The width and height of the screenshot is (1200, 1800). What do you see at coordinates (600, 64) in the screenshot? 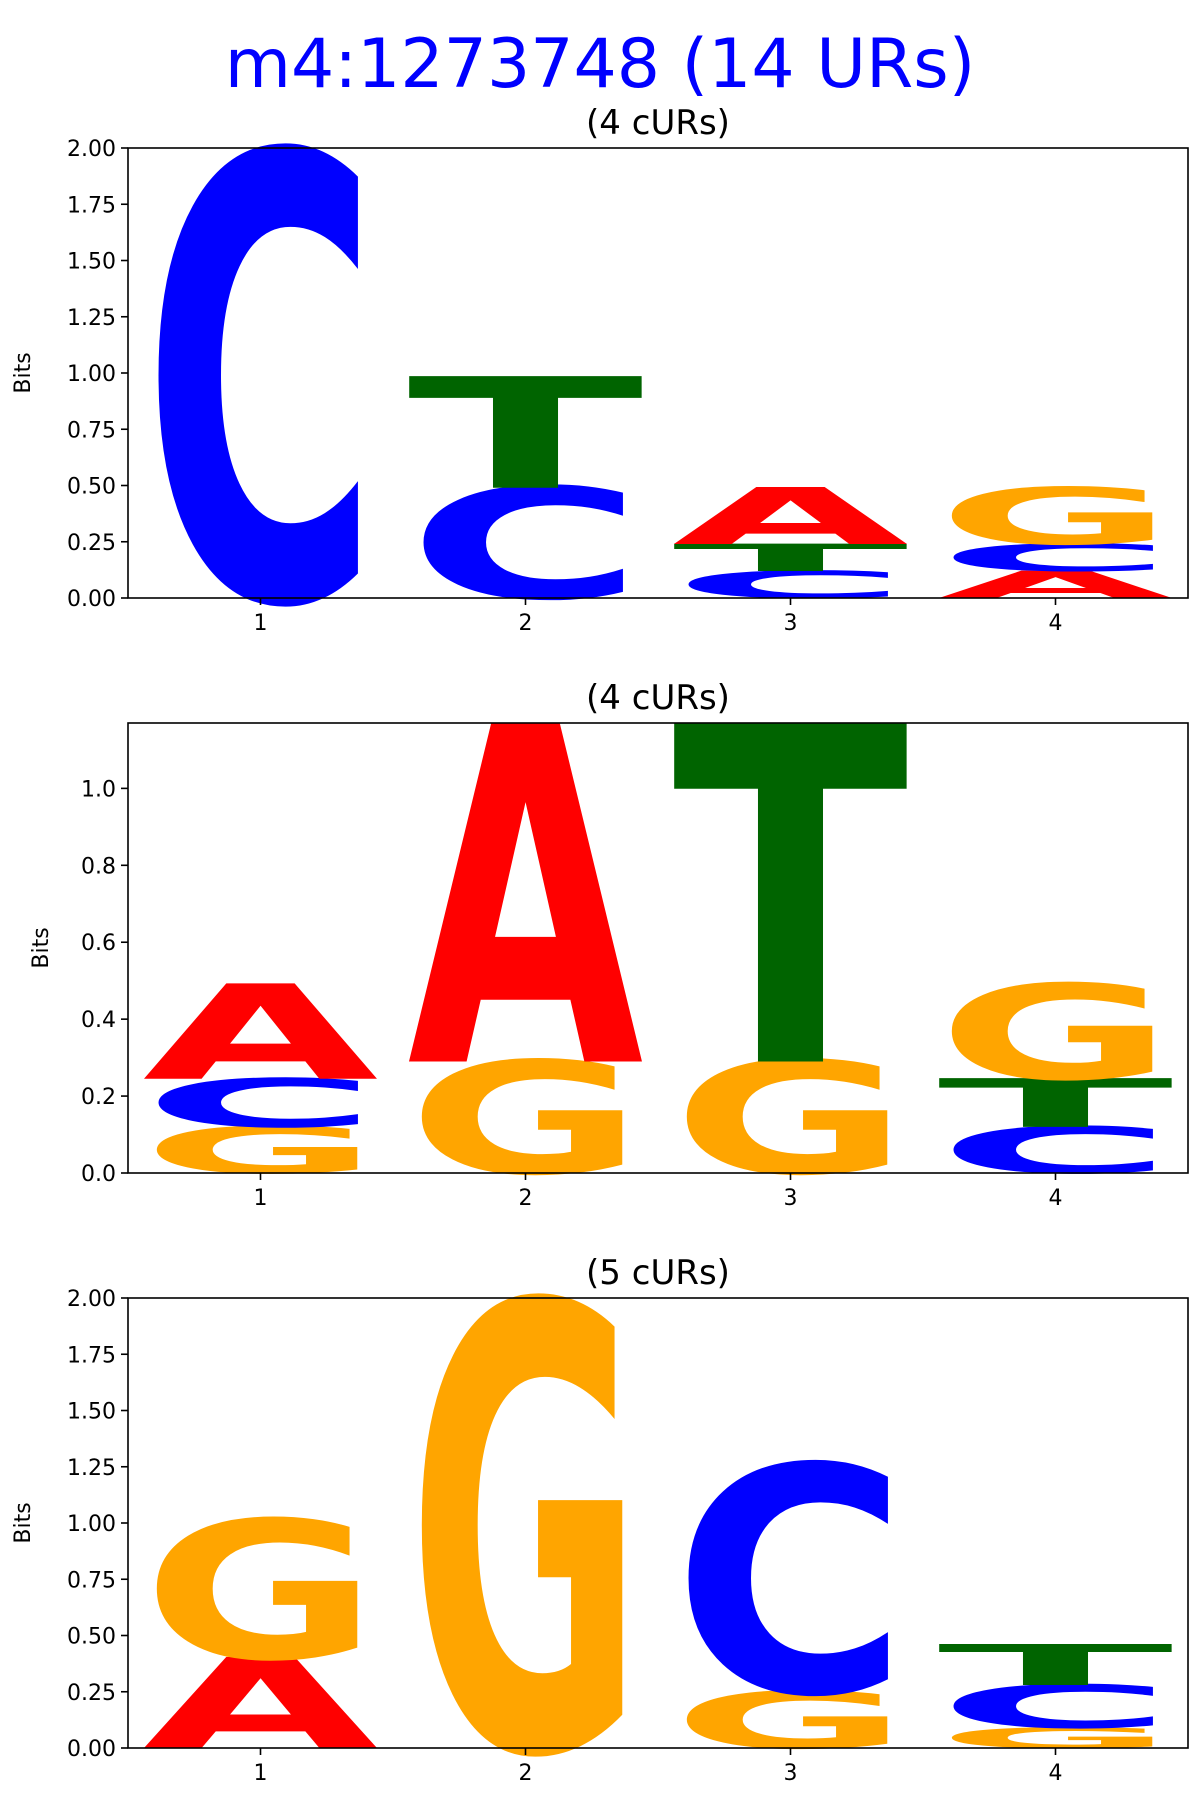
I see `figure-title: m4:1273748 (14 URs)` at bounding box center [600, 64].